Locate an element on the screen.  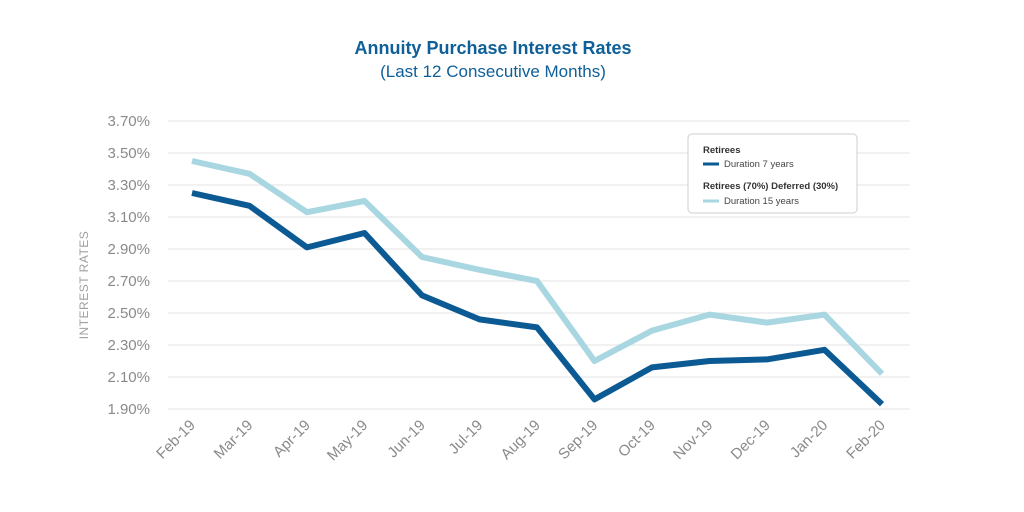
x-tick-label: Nov-19 is located at coordinates (693, 440).